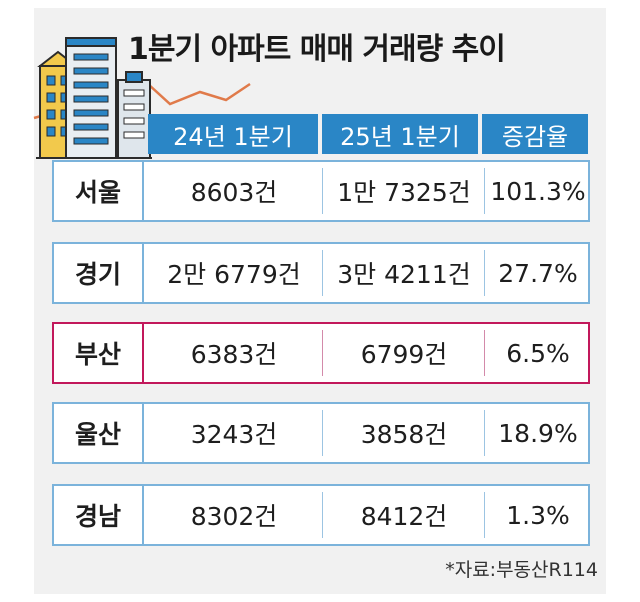  What do you see at coordinates (404, 192) in the screenshot?
I see `cell-25q1: 1만 7325건` at bounding box center [404, 192].